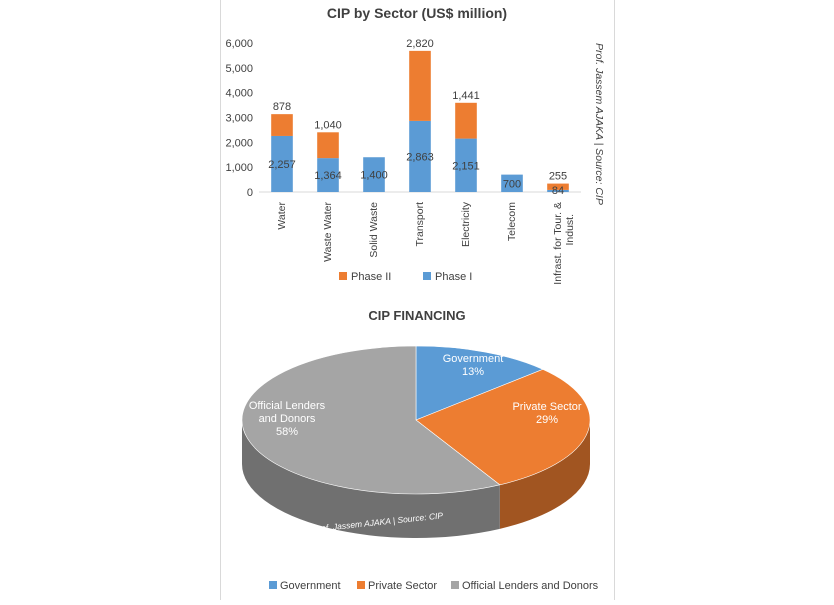 This screenshot has width=834, height=605. I want to click on legend-label-phase-ii: Phase II, so click(371, 277).